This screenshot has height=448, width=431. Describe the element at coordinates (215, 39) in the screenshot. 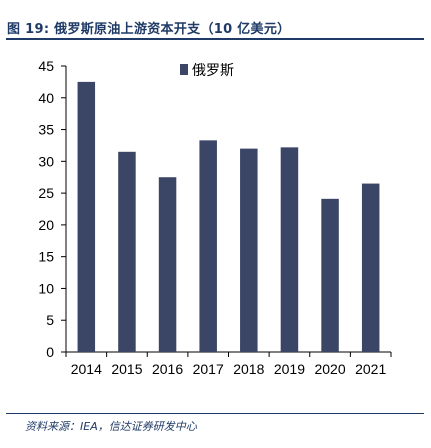

I see `title-divider` at that location.